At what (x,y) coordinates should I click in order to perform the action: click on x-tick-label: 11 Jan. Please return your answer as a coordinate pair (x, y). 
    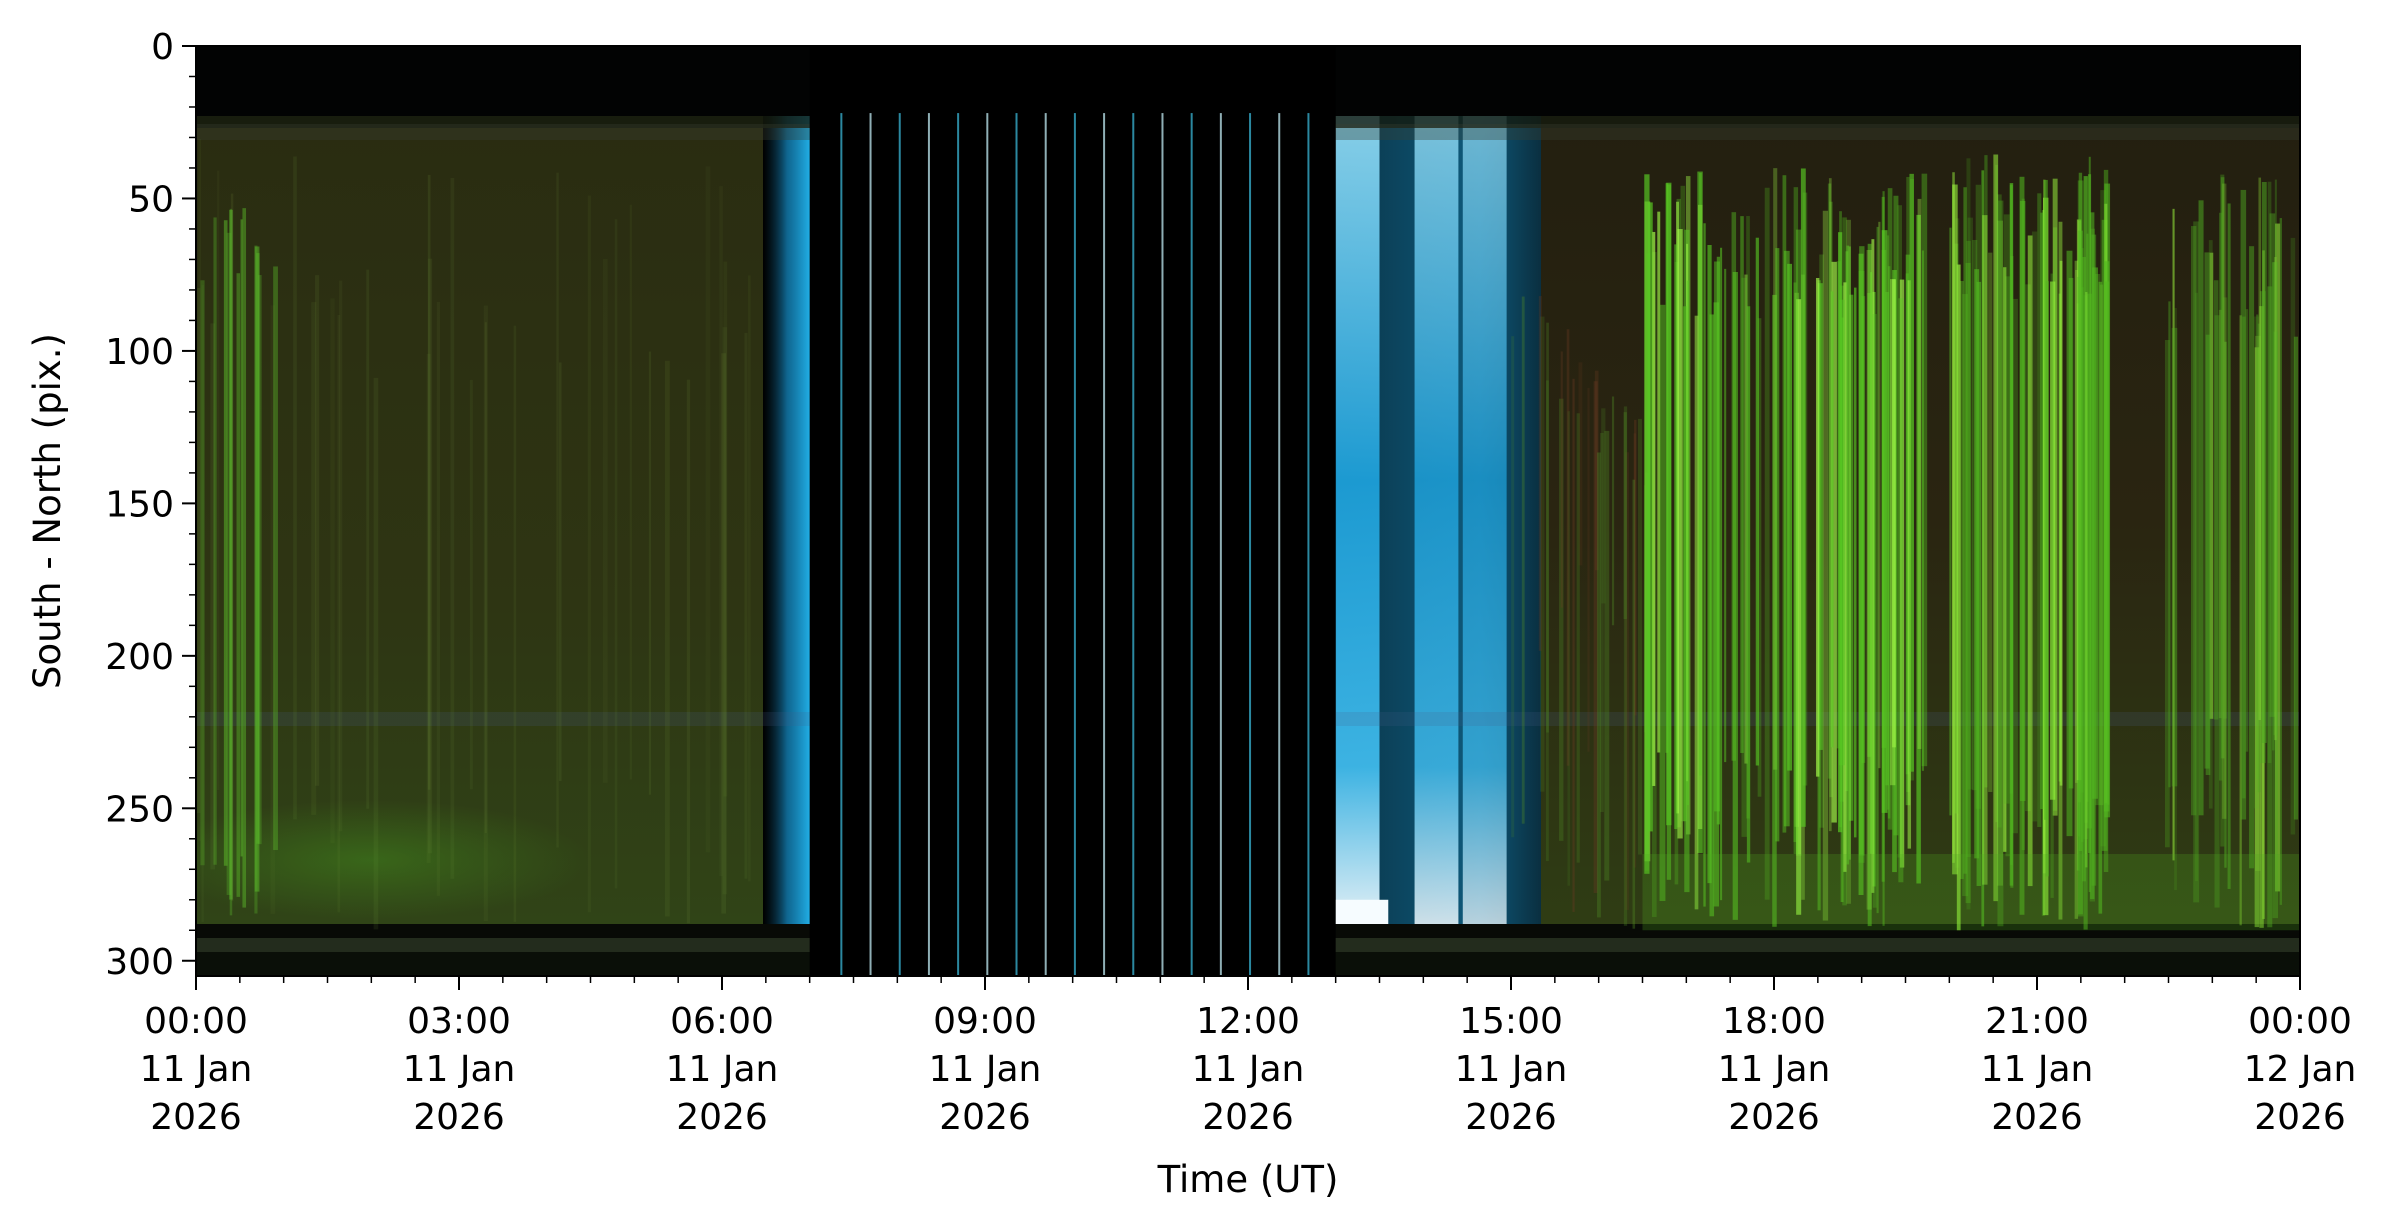
    Looking at the image, I should click on (196, 1069).